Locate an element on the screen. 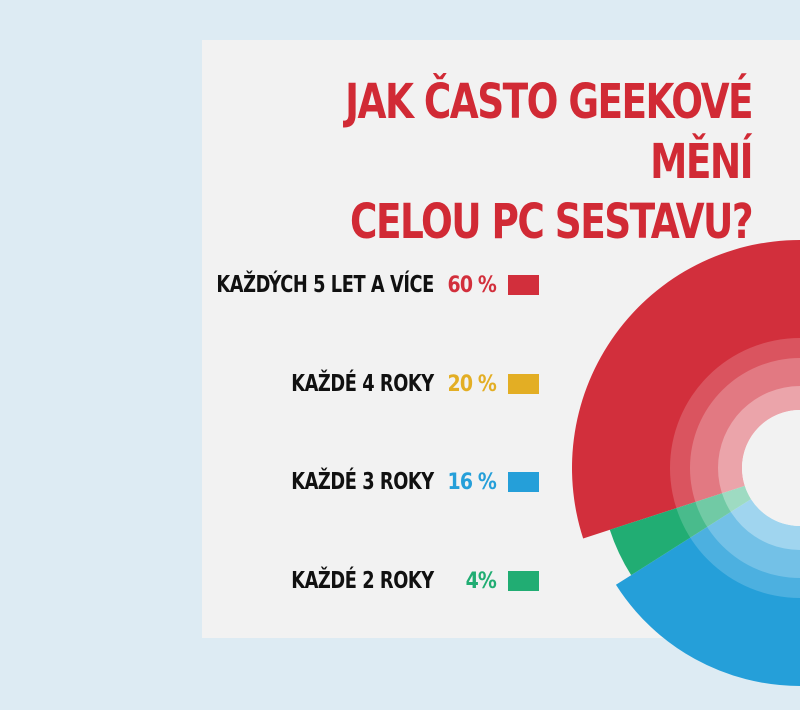  title-line-1: JAK ČASTO GEEKOVÉ MĚNÍ is located at coordinates (549, 132).